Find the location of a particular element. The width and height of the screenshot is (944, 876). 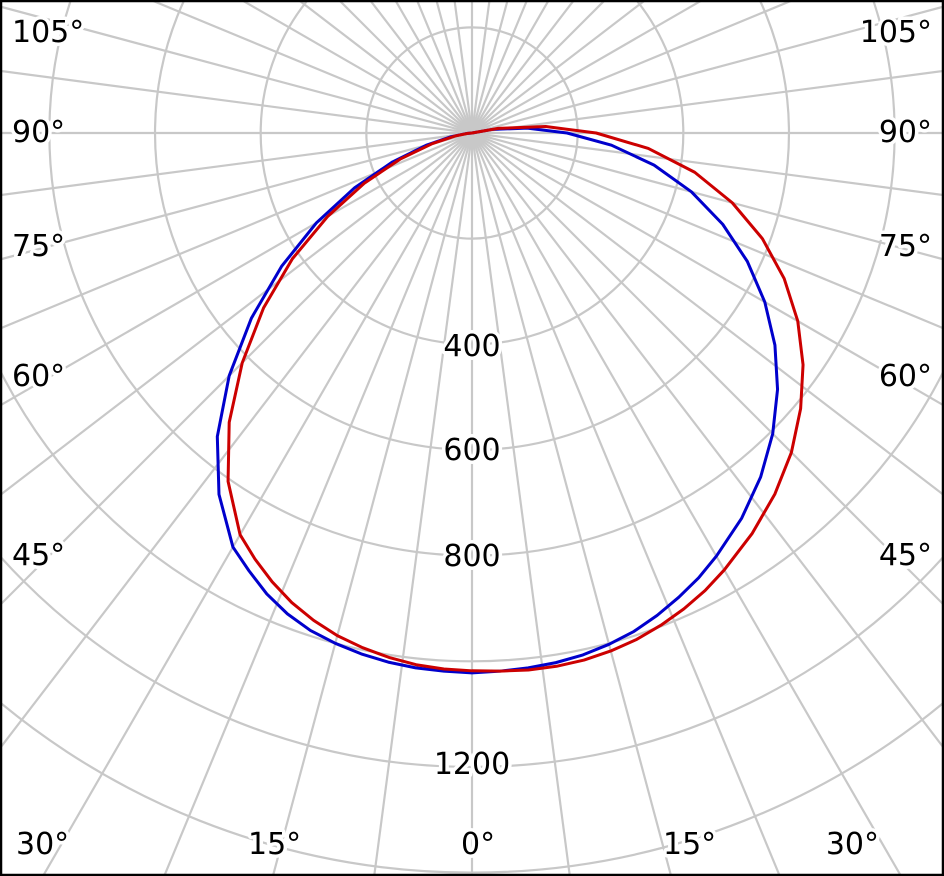

angle-tick-label: 0° is located at coordinates (478, 844).